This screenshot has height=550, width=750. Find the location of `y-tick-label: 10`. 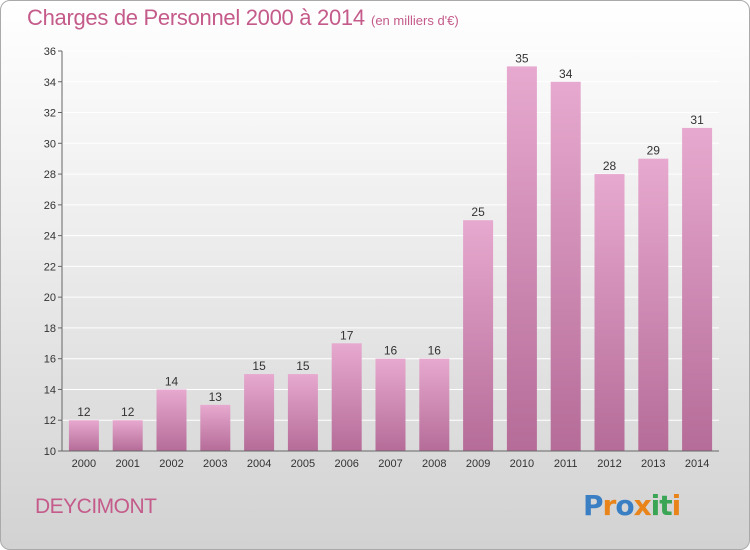

y-tick-label: 10 is located at coordinates (50, 452).